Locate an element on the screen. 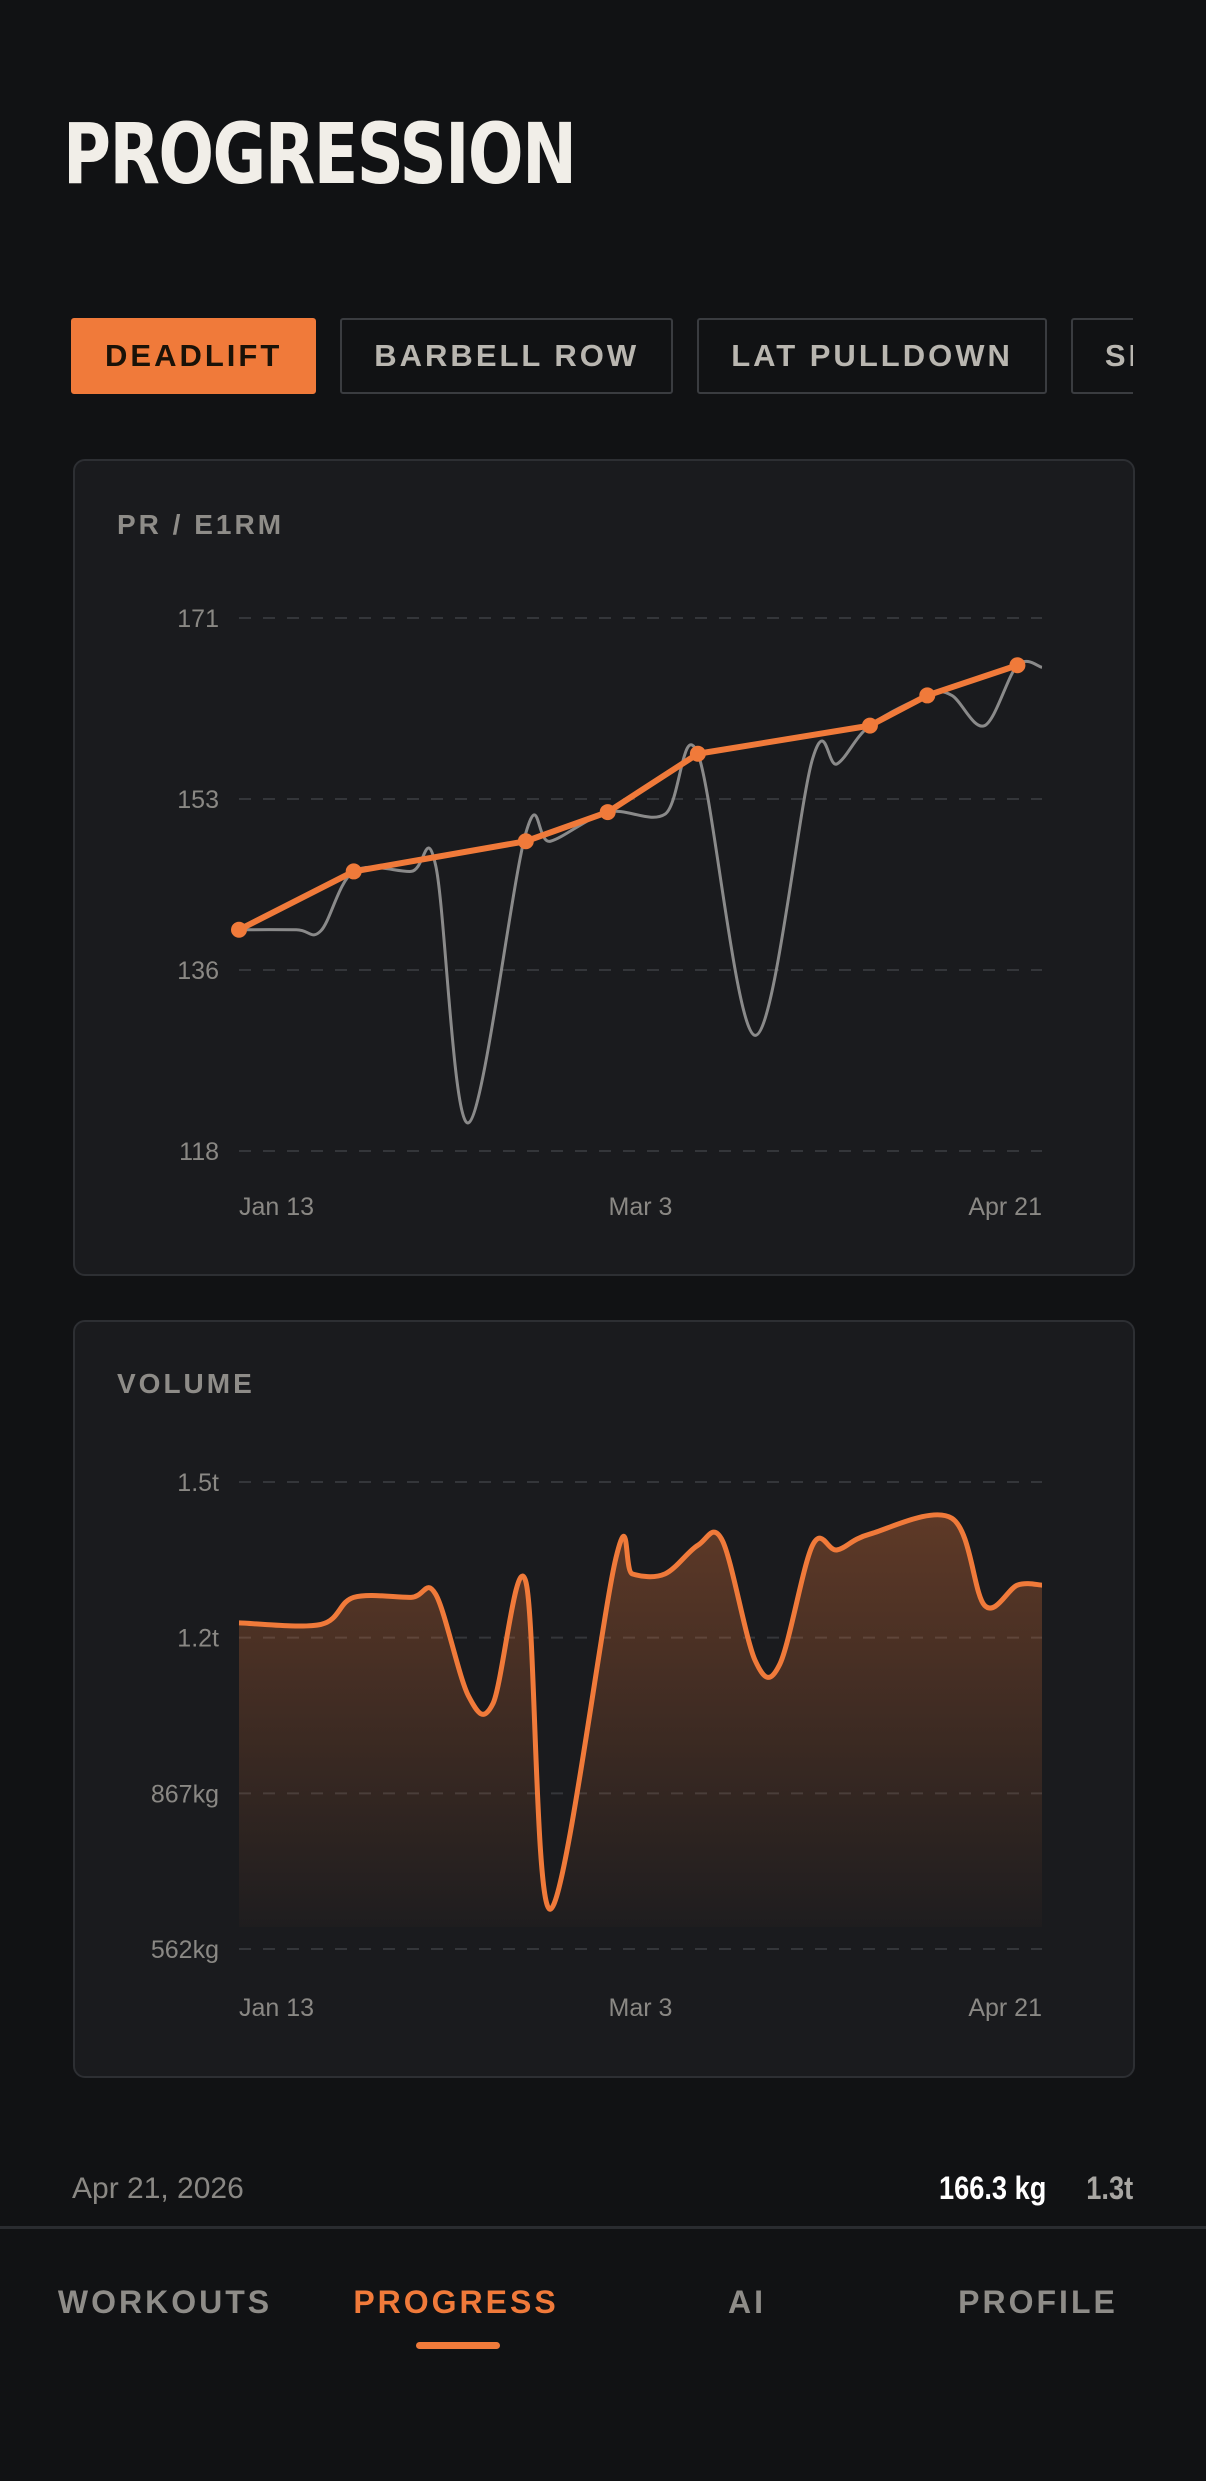  chip-barbell-row: BARBELL ROW is located at coordinates (507, 356).